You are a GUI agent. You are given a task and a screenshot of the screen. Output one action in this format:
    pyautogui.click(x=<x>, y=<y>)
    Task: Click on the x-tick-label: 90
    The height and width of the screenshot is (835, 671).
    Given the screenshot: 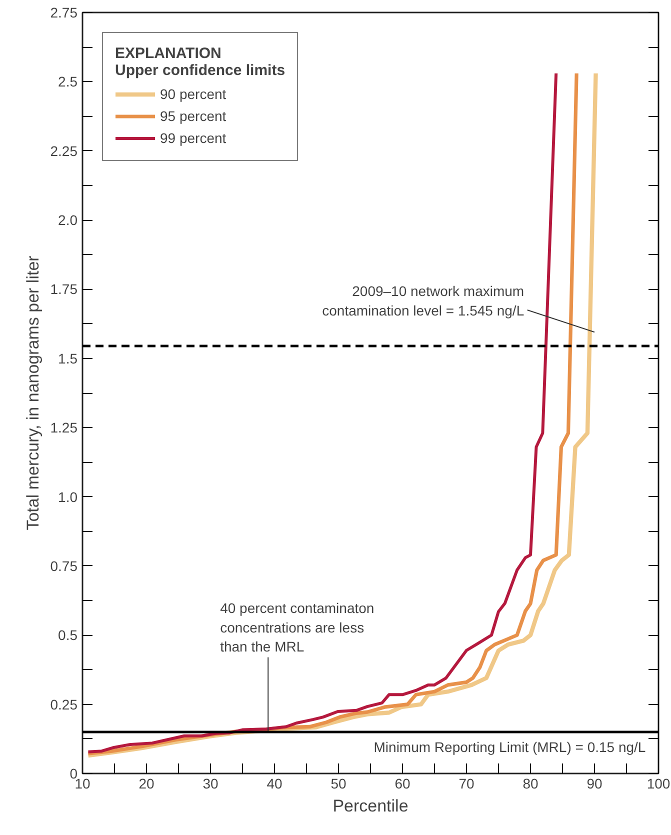 What is the action you would take?
    pyautogui.click(x=594, y=784)
    